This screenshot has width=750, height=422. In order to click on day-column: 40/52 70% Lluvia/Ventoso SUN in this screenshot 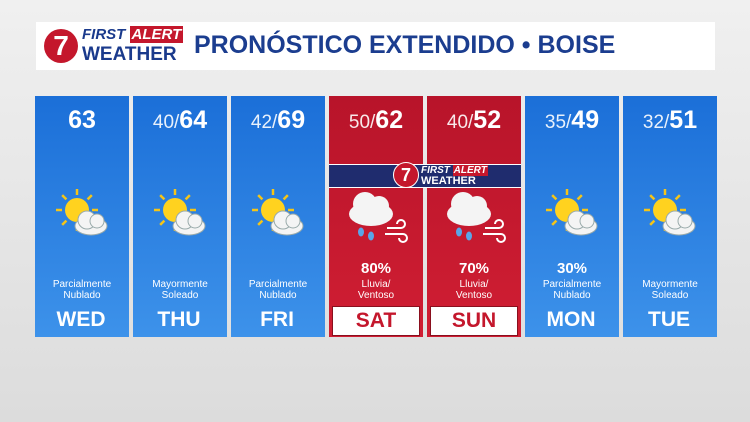, I will do `click(474, 216)`.